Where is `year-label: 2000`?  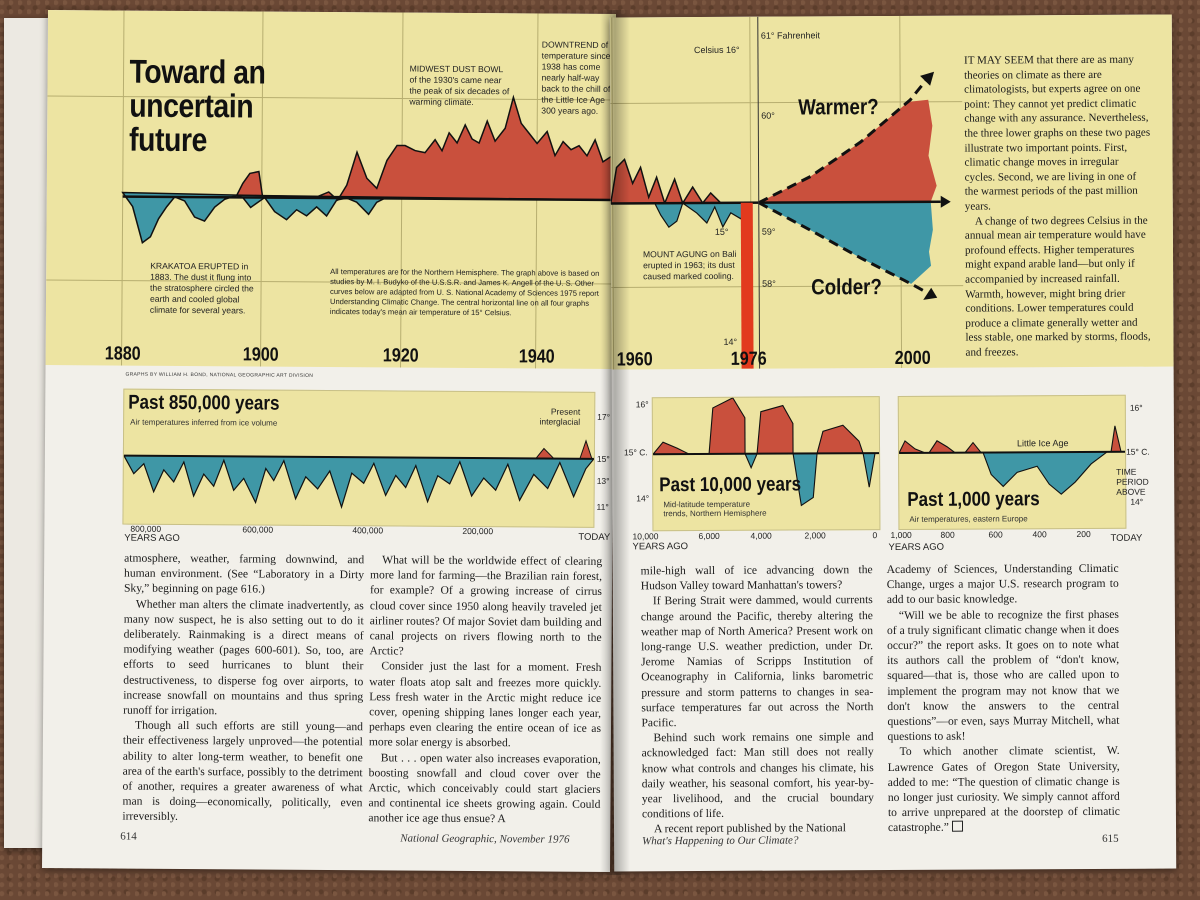 year-label: 2000 is located at coordinates (912, 358).